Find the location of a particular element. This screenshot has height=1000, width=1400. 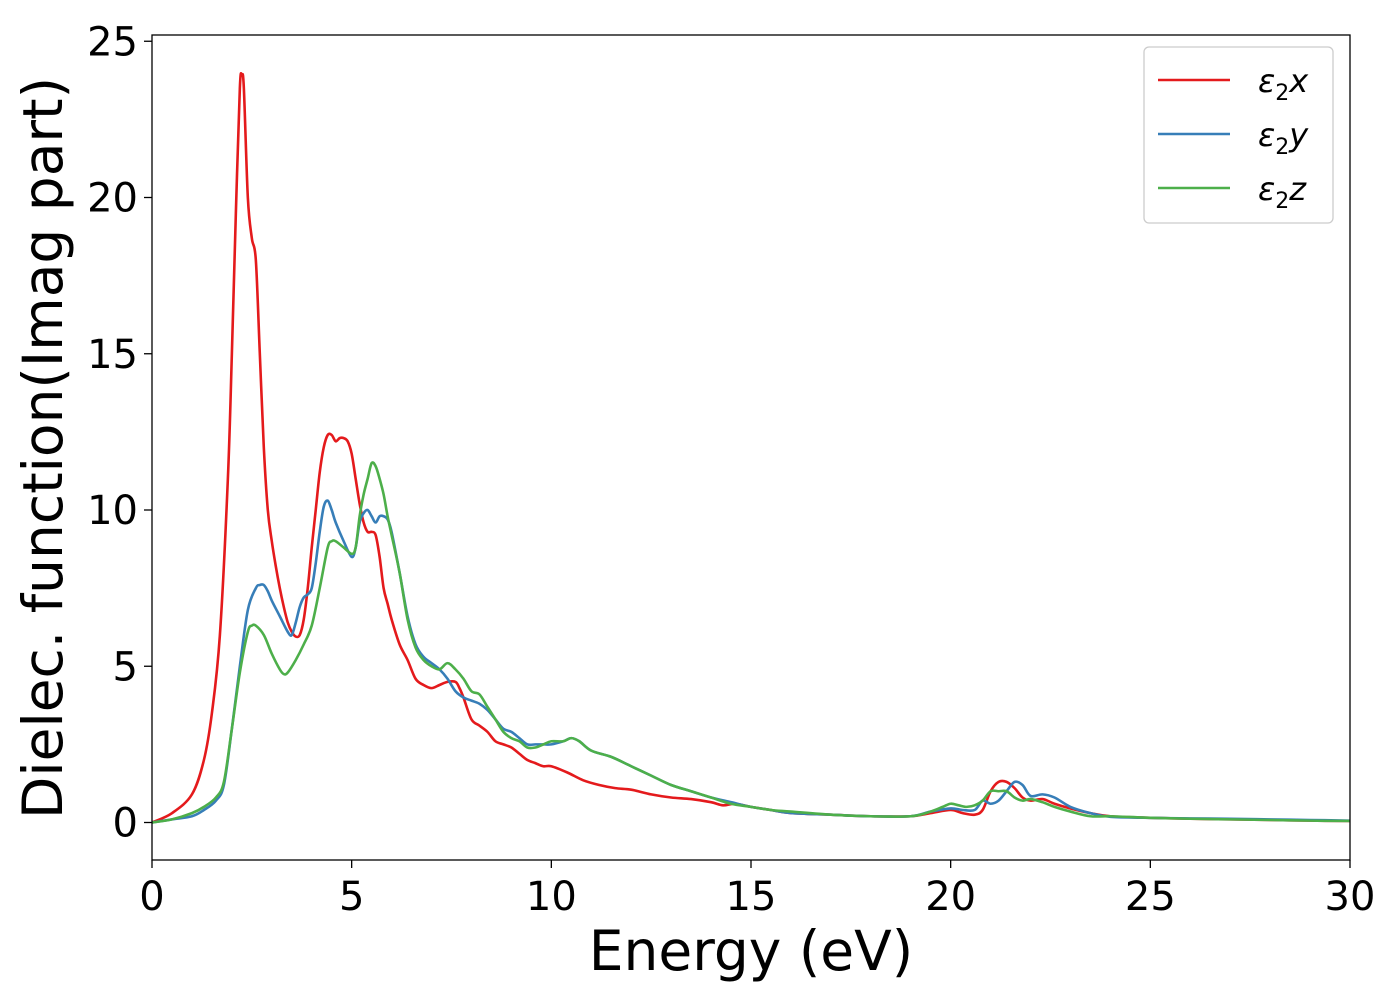

legend-label: ε2y is located at coordinates (1283, 138).